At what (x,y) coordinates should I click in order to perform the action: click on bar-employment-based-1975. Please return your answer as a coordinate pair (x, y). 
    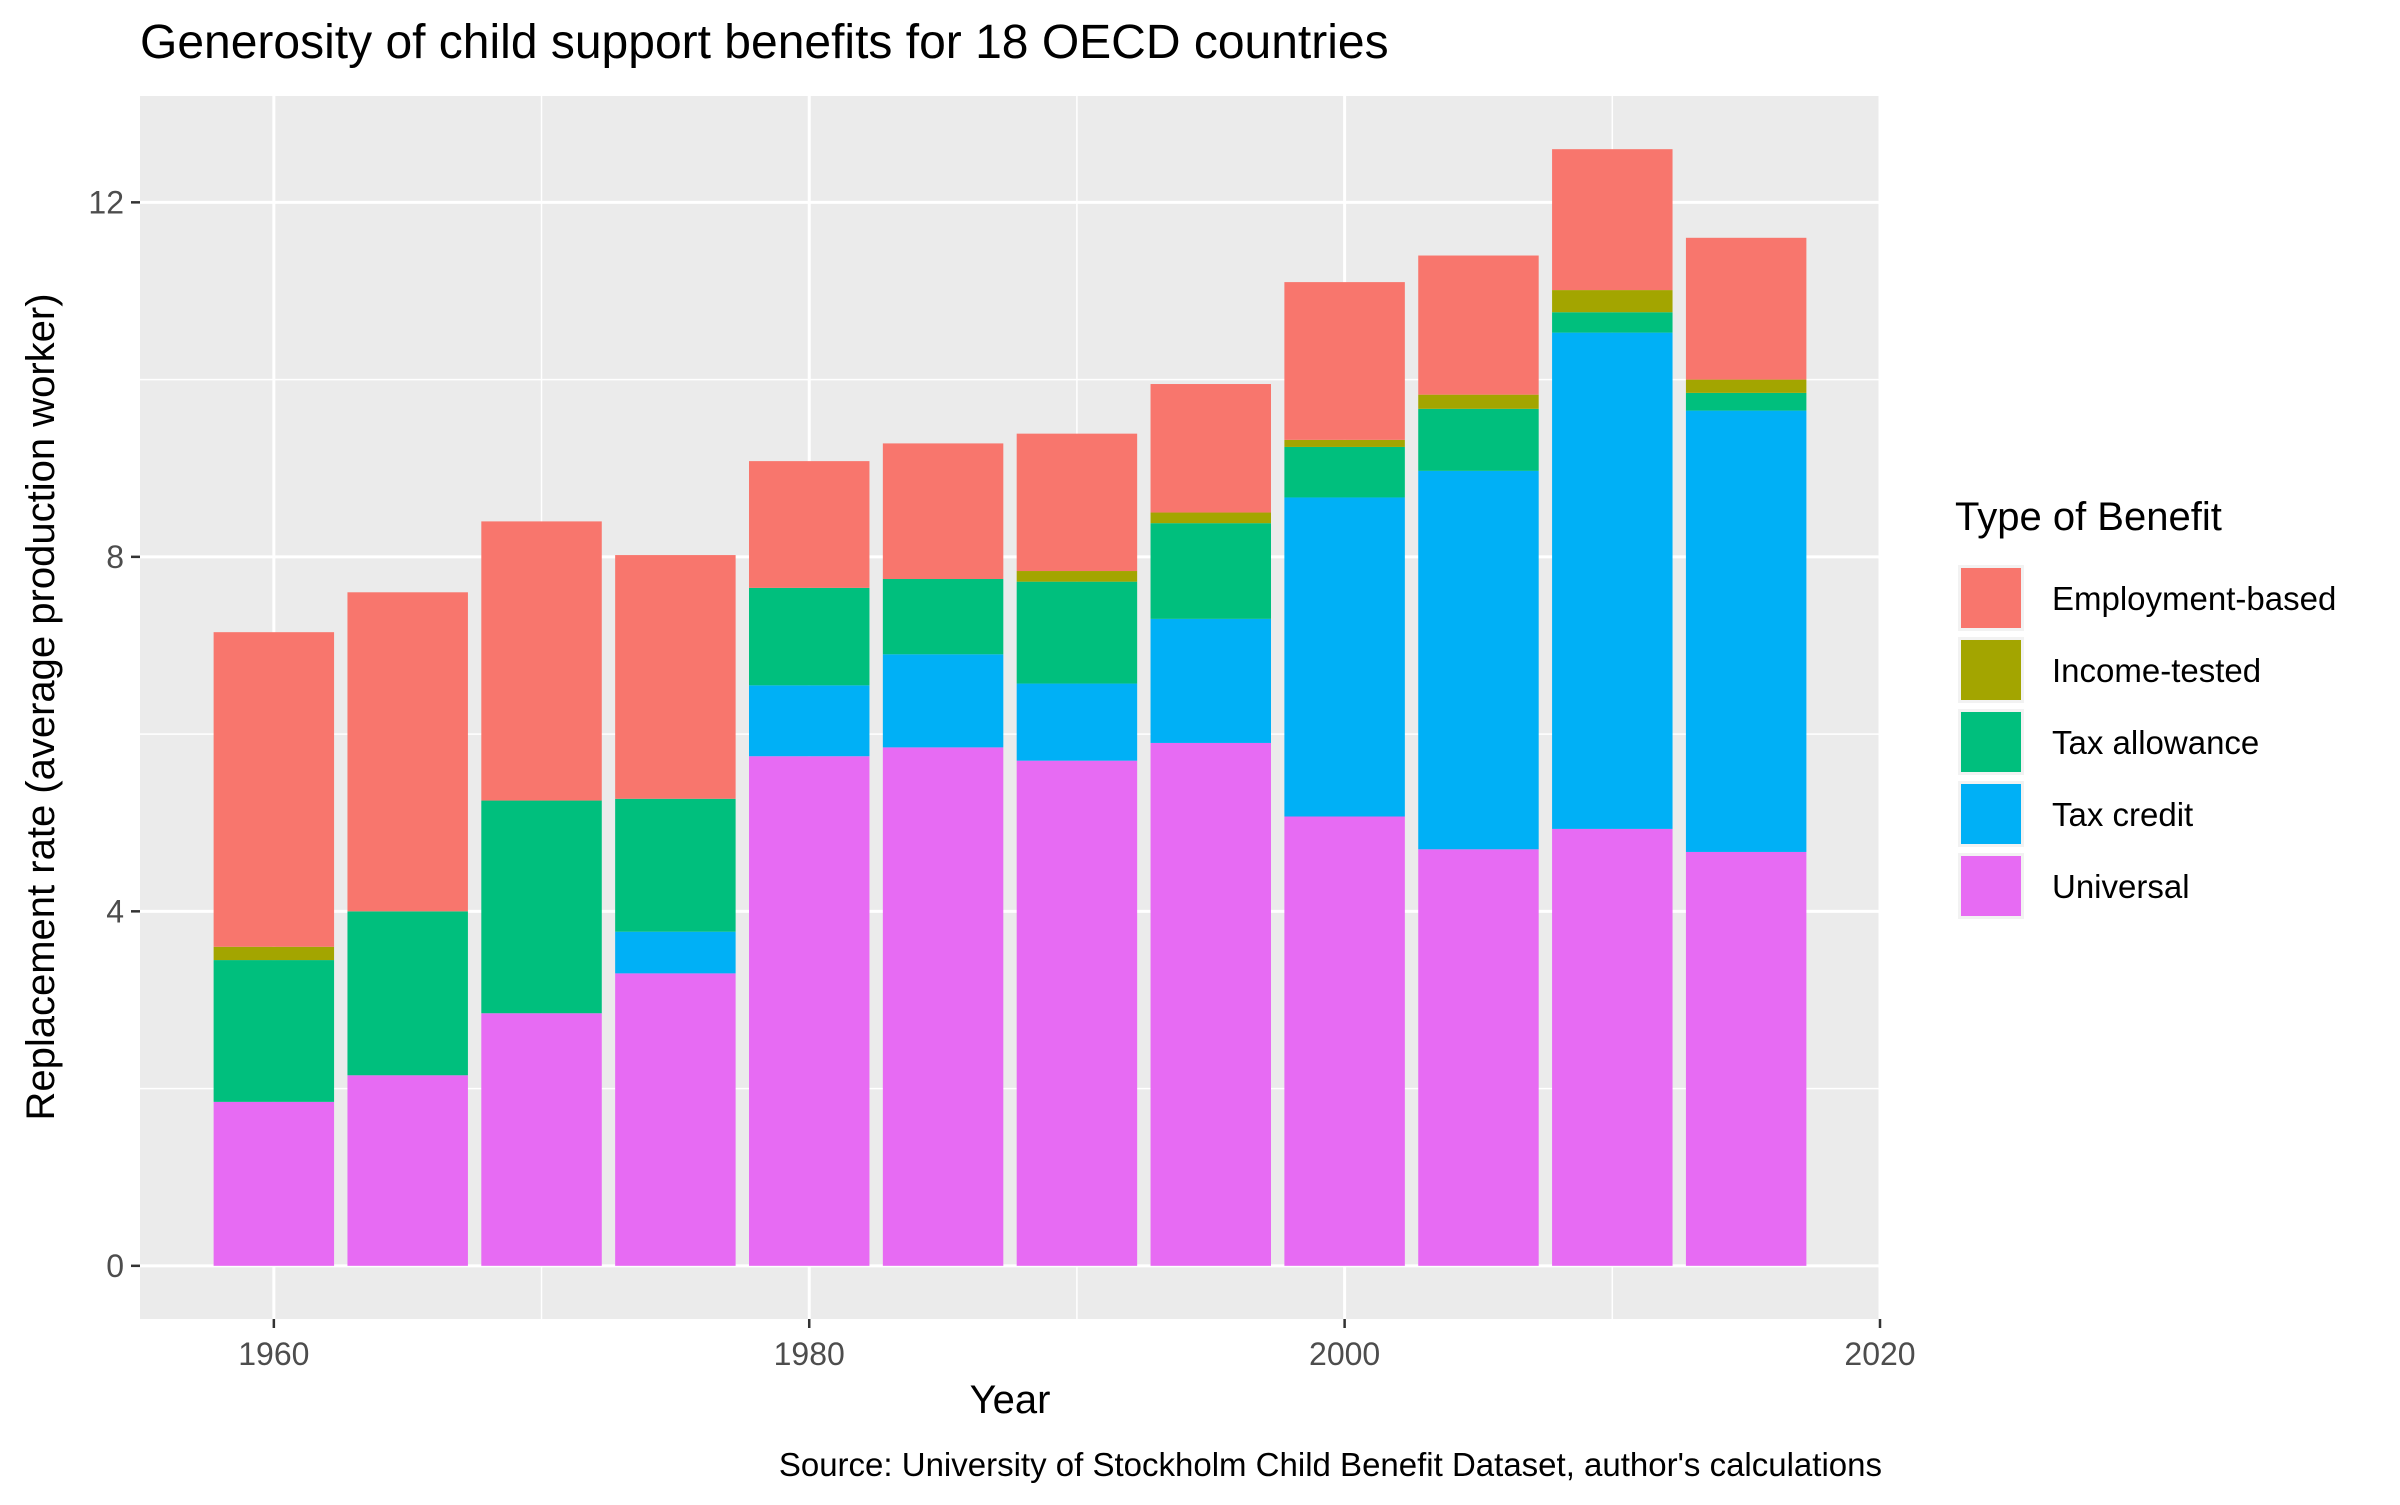
    Looking at the image, I should click on (675, 677).